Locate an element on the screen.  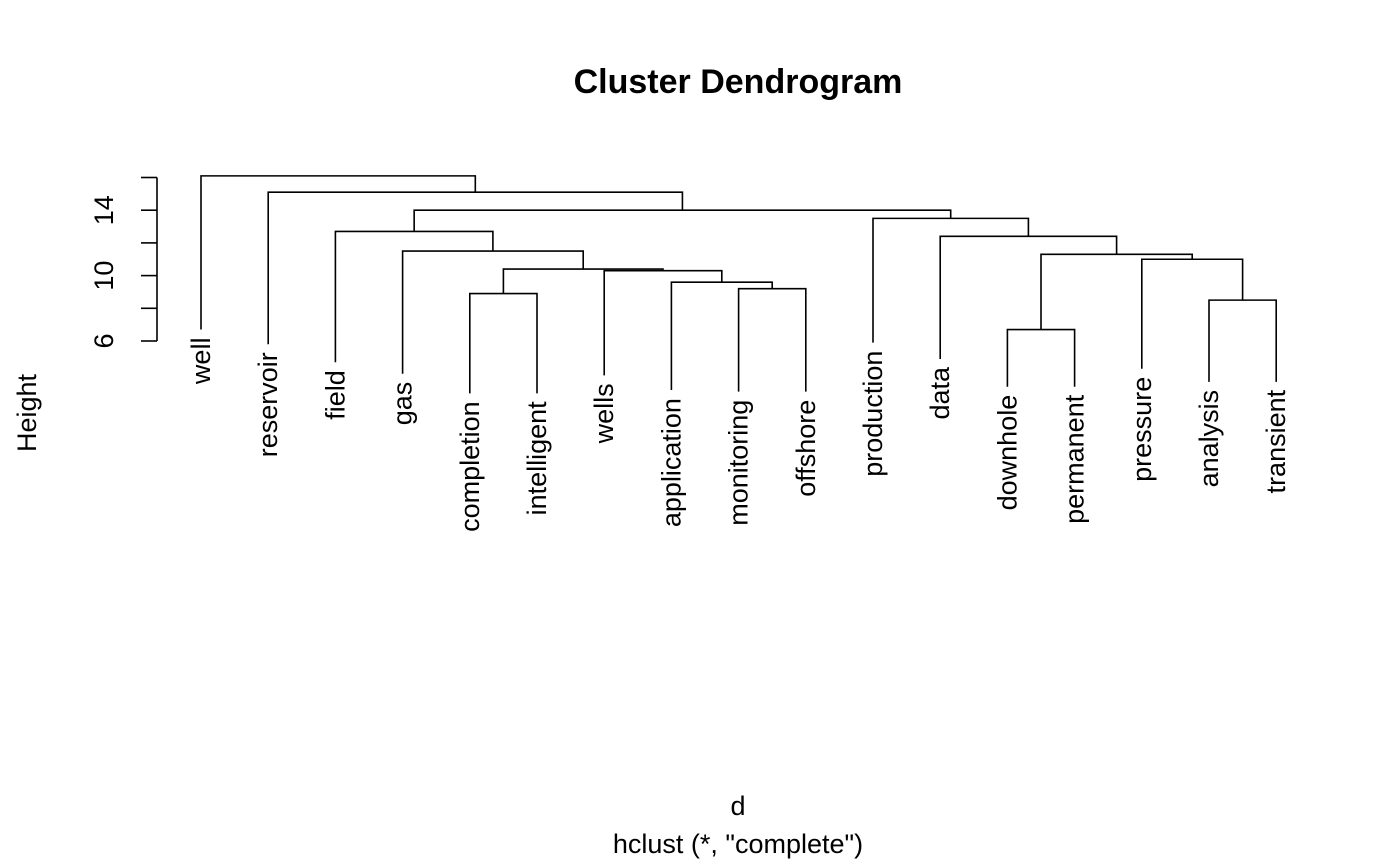
y-tick-label: 6 is located at coordinates (104, 340).